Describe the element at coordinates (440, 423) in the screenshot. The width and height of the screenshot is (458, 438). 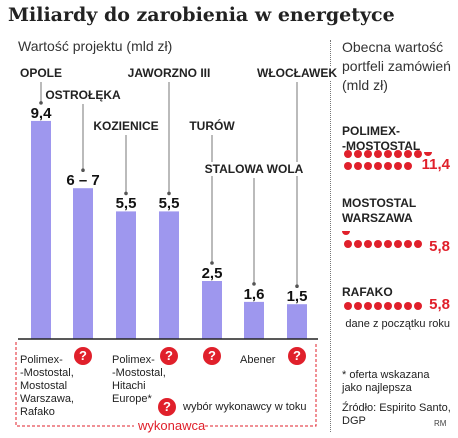
I see `credit: RM` at that location.